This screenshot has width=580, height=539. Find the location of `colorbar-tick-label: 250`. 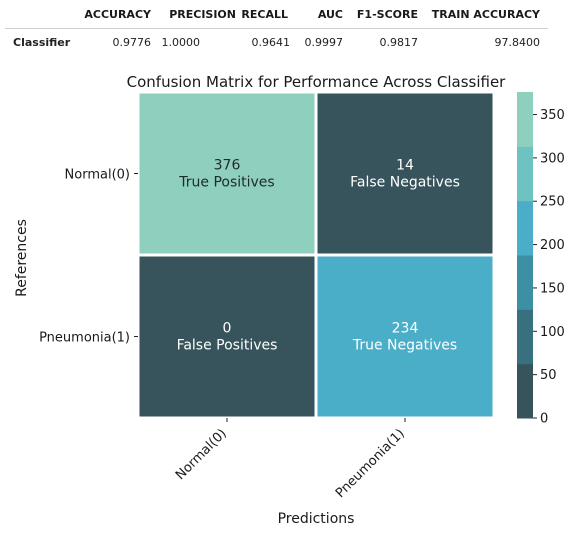

colorbar-tick-label: 250 is located at coordinates (552, 202).